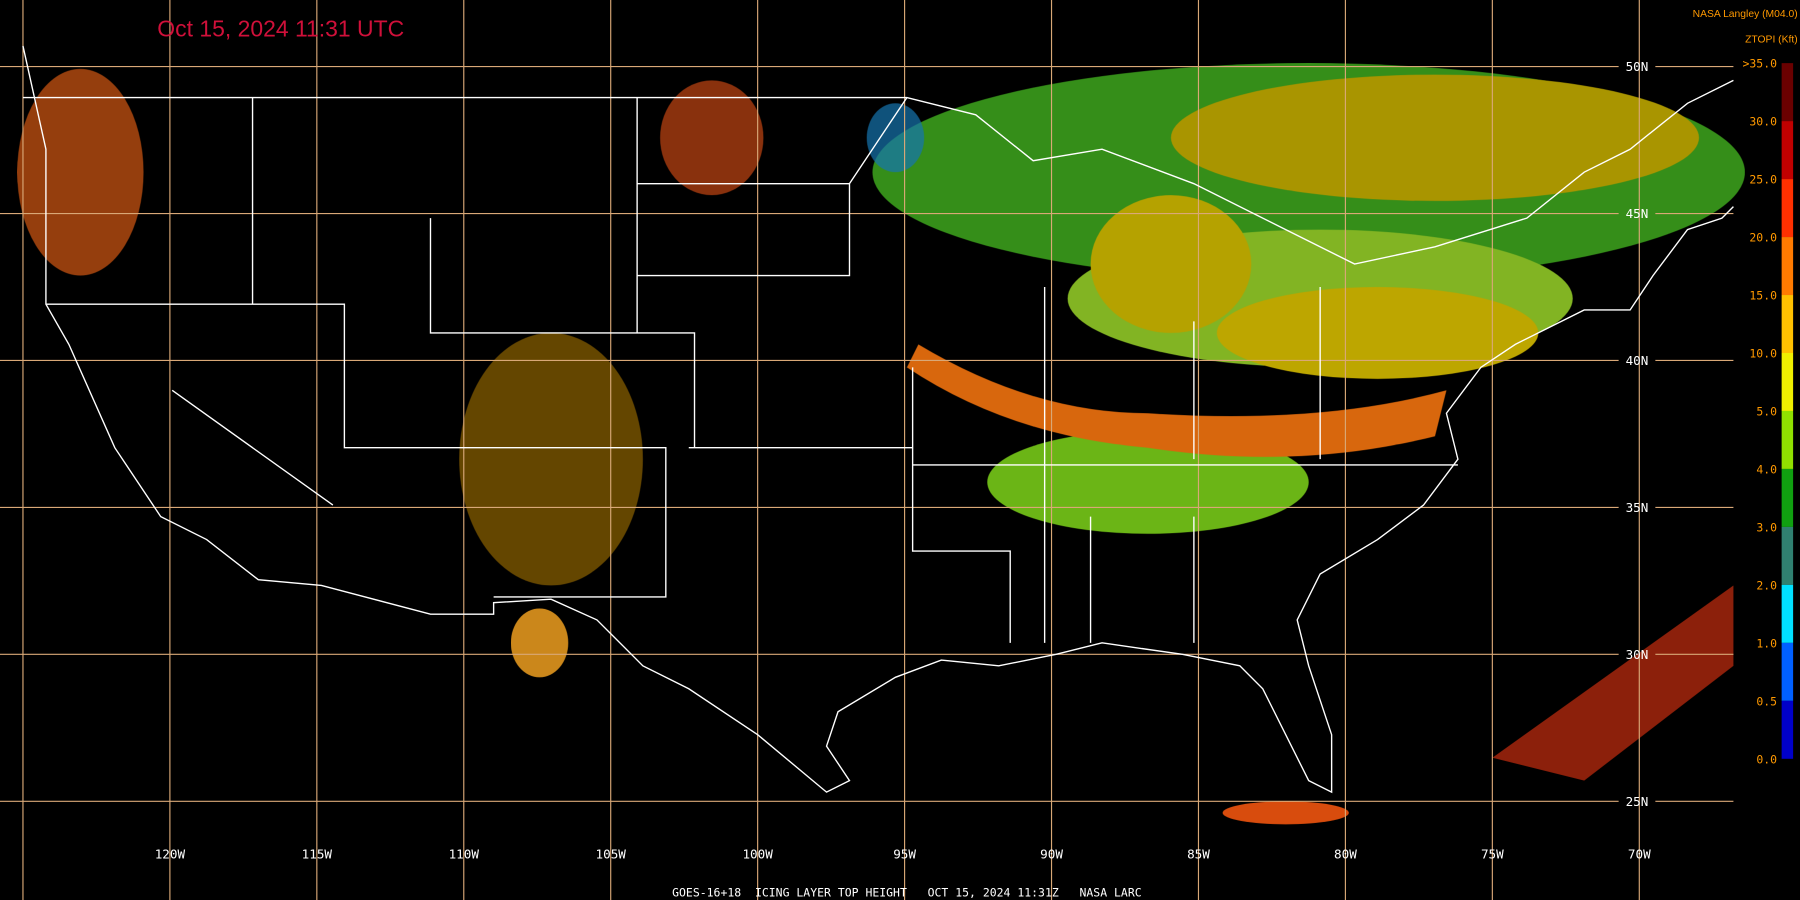  I want to click on latitude-label: 50N, so click(1637, 66).